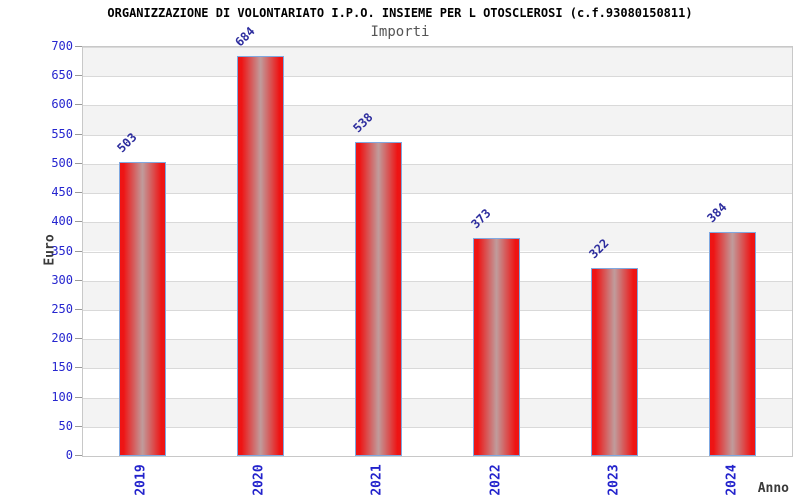 The width and height of the screenshot is (800, 500). Describe the element at coordinates (732, 480) in the screenshot. I see `x-tick-label: 2024` at that location.